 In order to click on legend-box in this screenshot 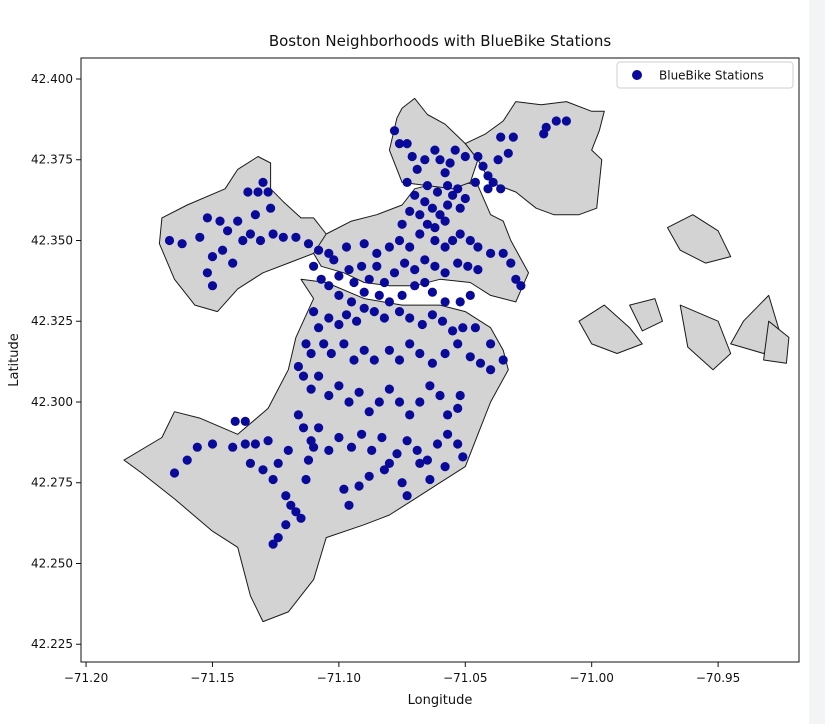, I will do `click(705, 75)`.